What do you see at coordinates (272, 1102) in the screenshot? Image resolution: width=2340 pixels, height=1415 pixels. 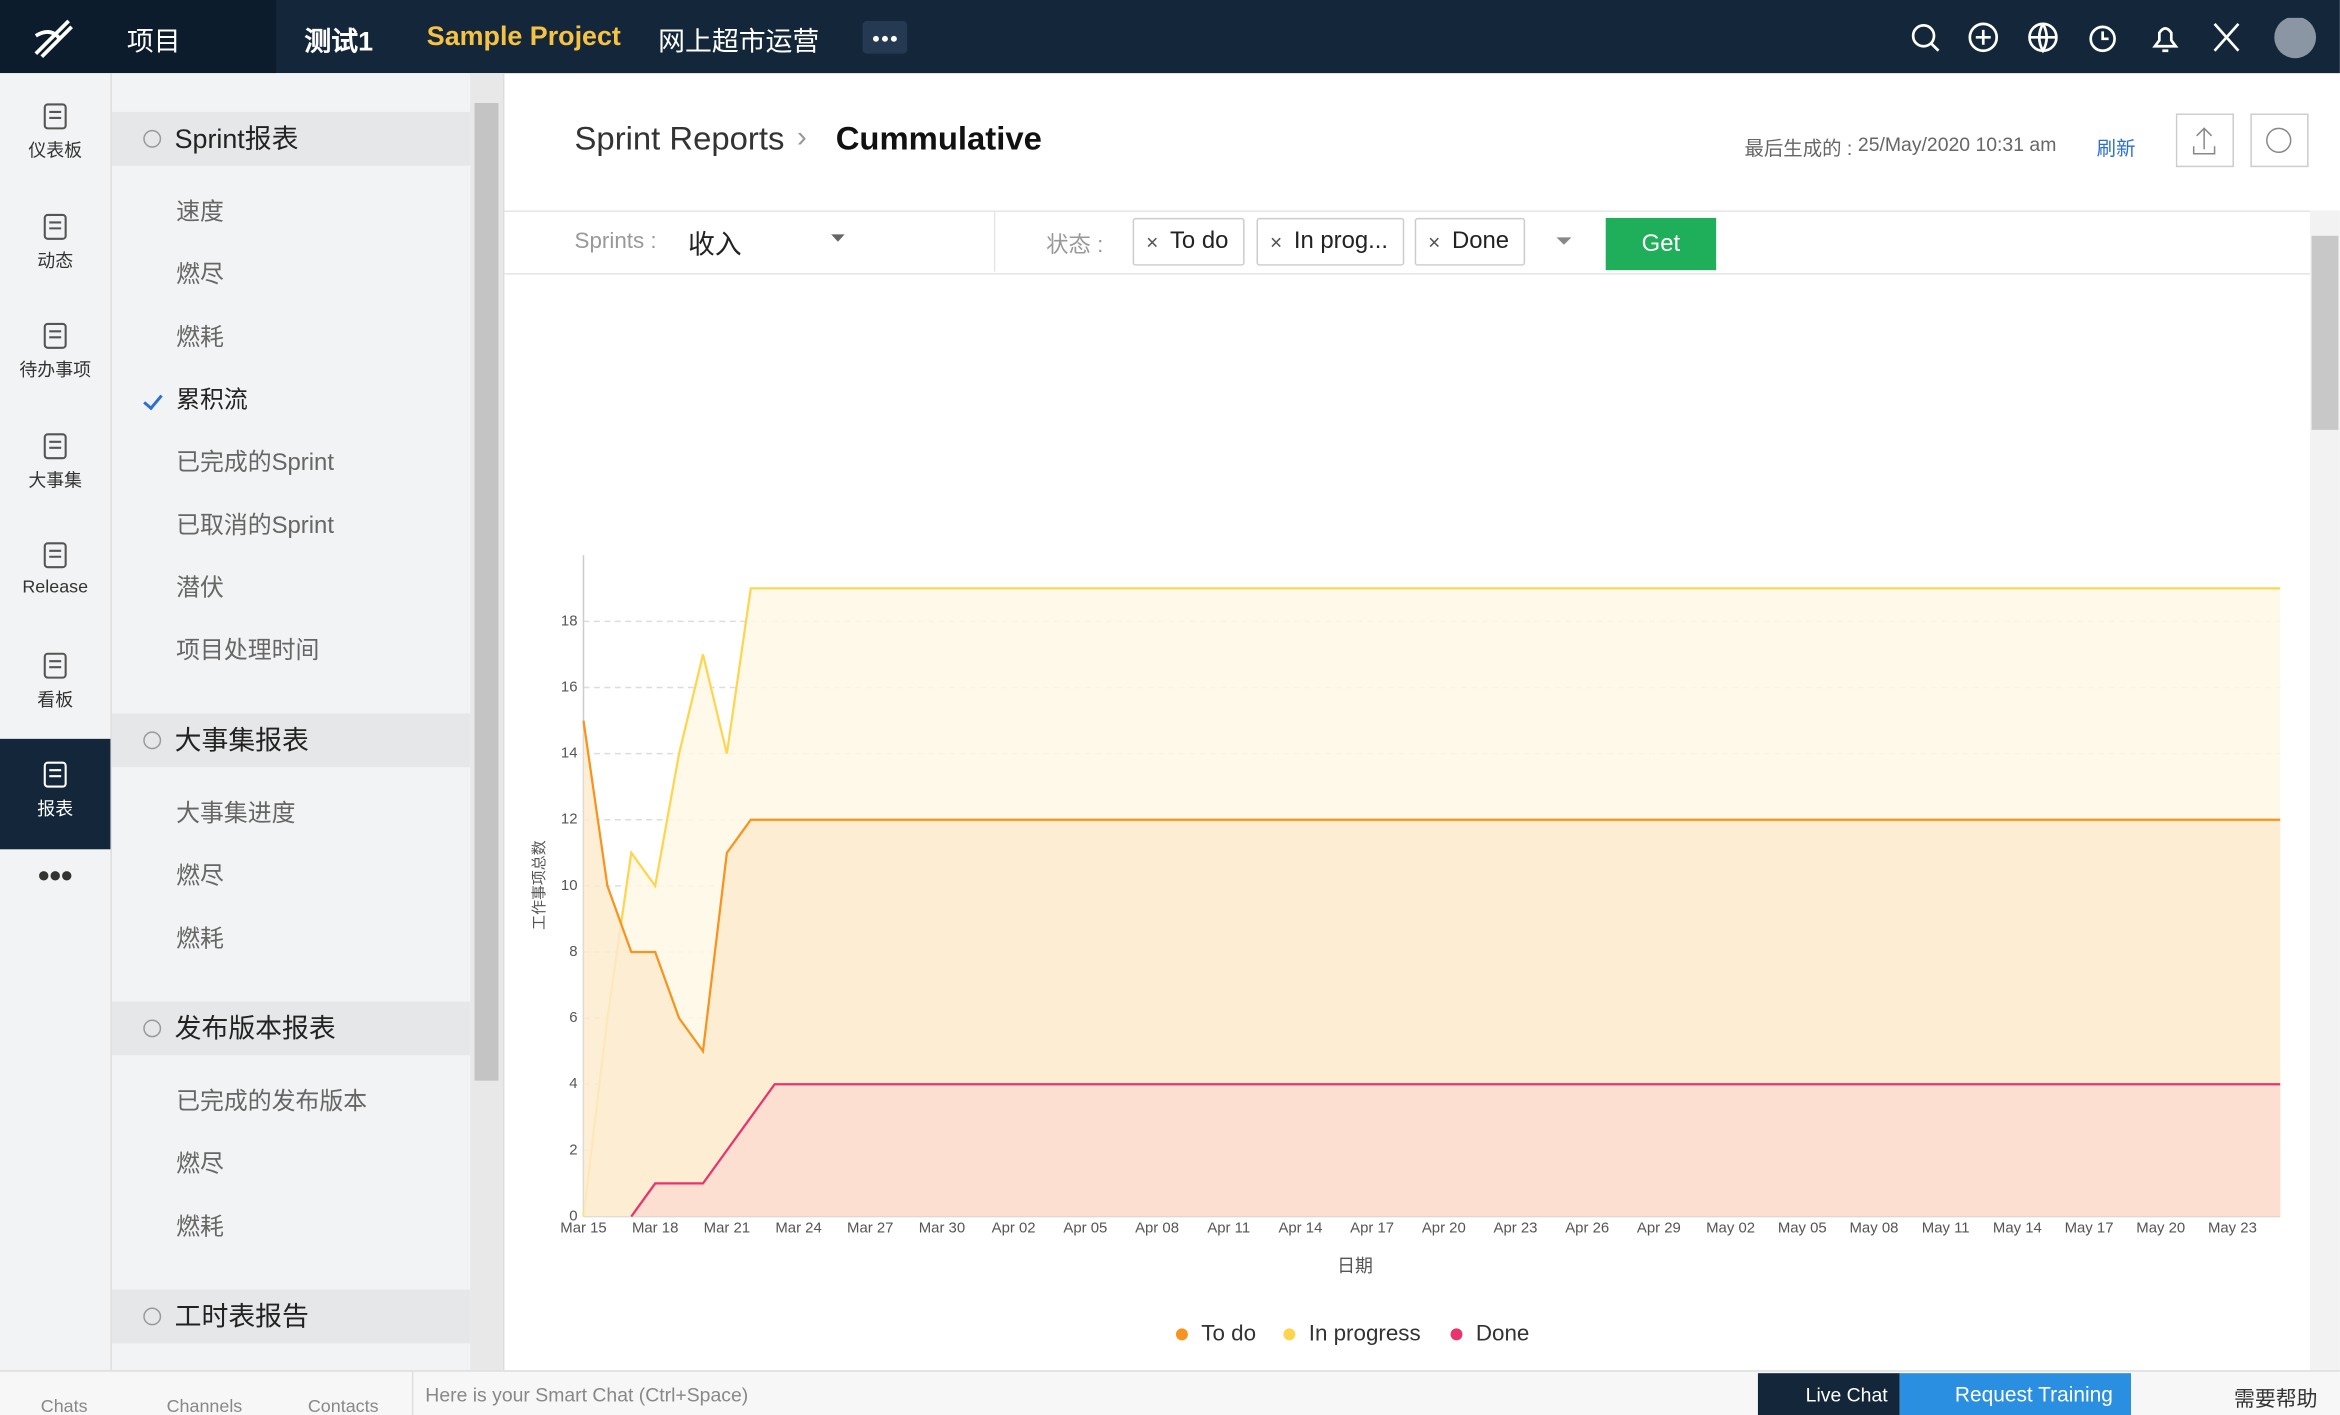 I see `menu-item: 已完成的发布版本` at bounding box center [272, 1102].